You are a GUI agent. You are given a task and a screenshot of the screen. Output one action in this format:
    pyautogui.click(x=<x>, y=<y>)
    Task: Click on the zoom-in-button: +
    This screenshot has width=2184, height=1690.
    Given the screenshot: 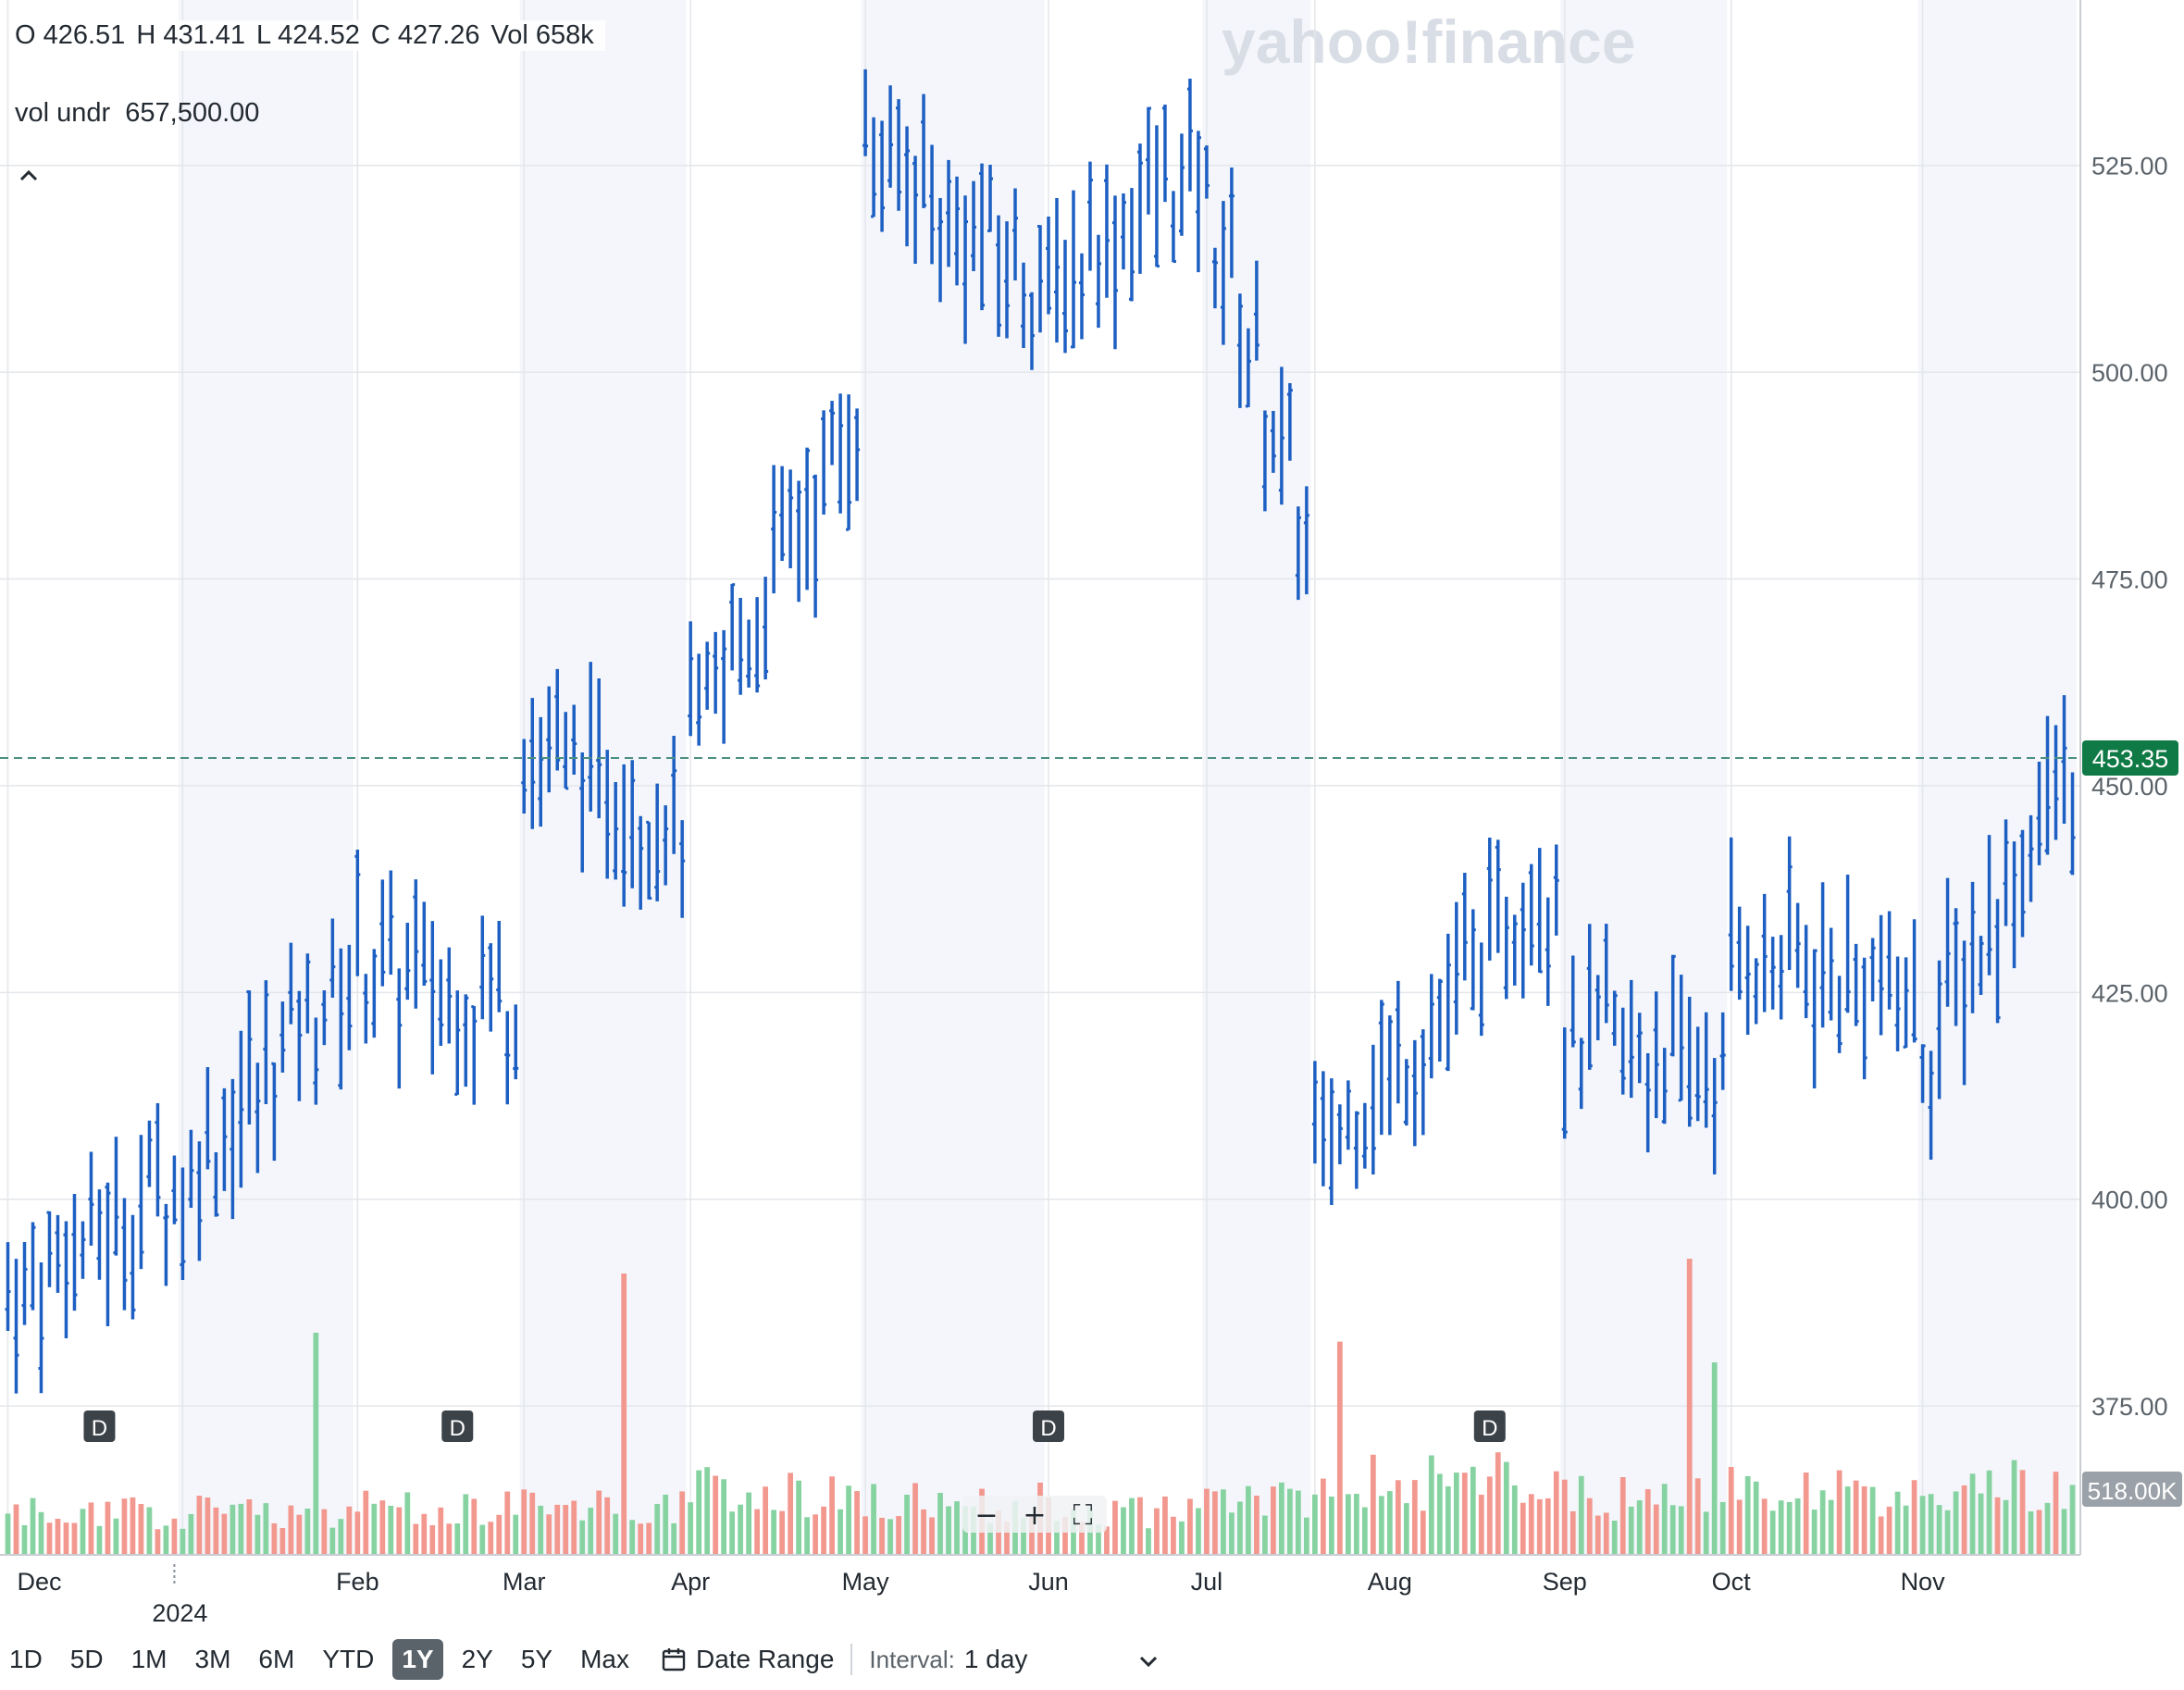 What is the action you would take?
    pyautogui.click(x=1034, y=1516)
    